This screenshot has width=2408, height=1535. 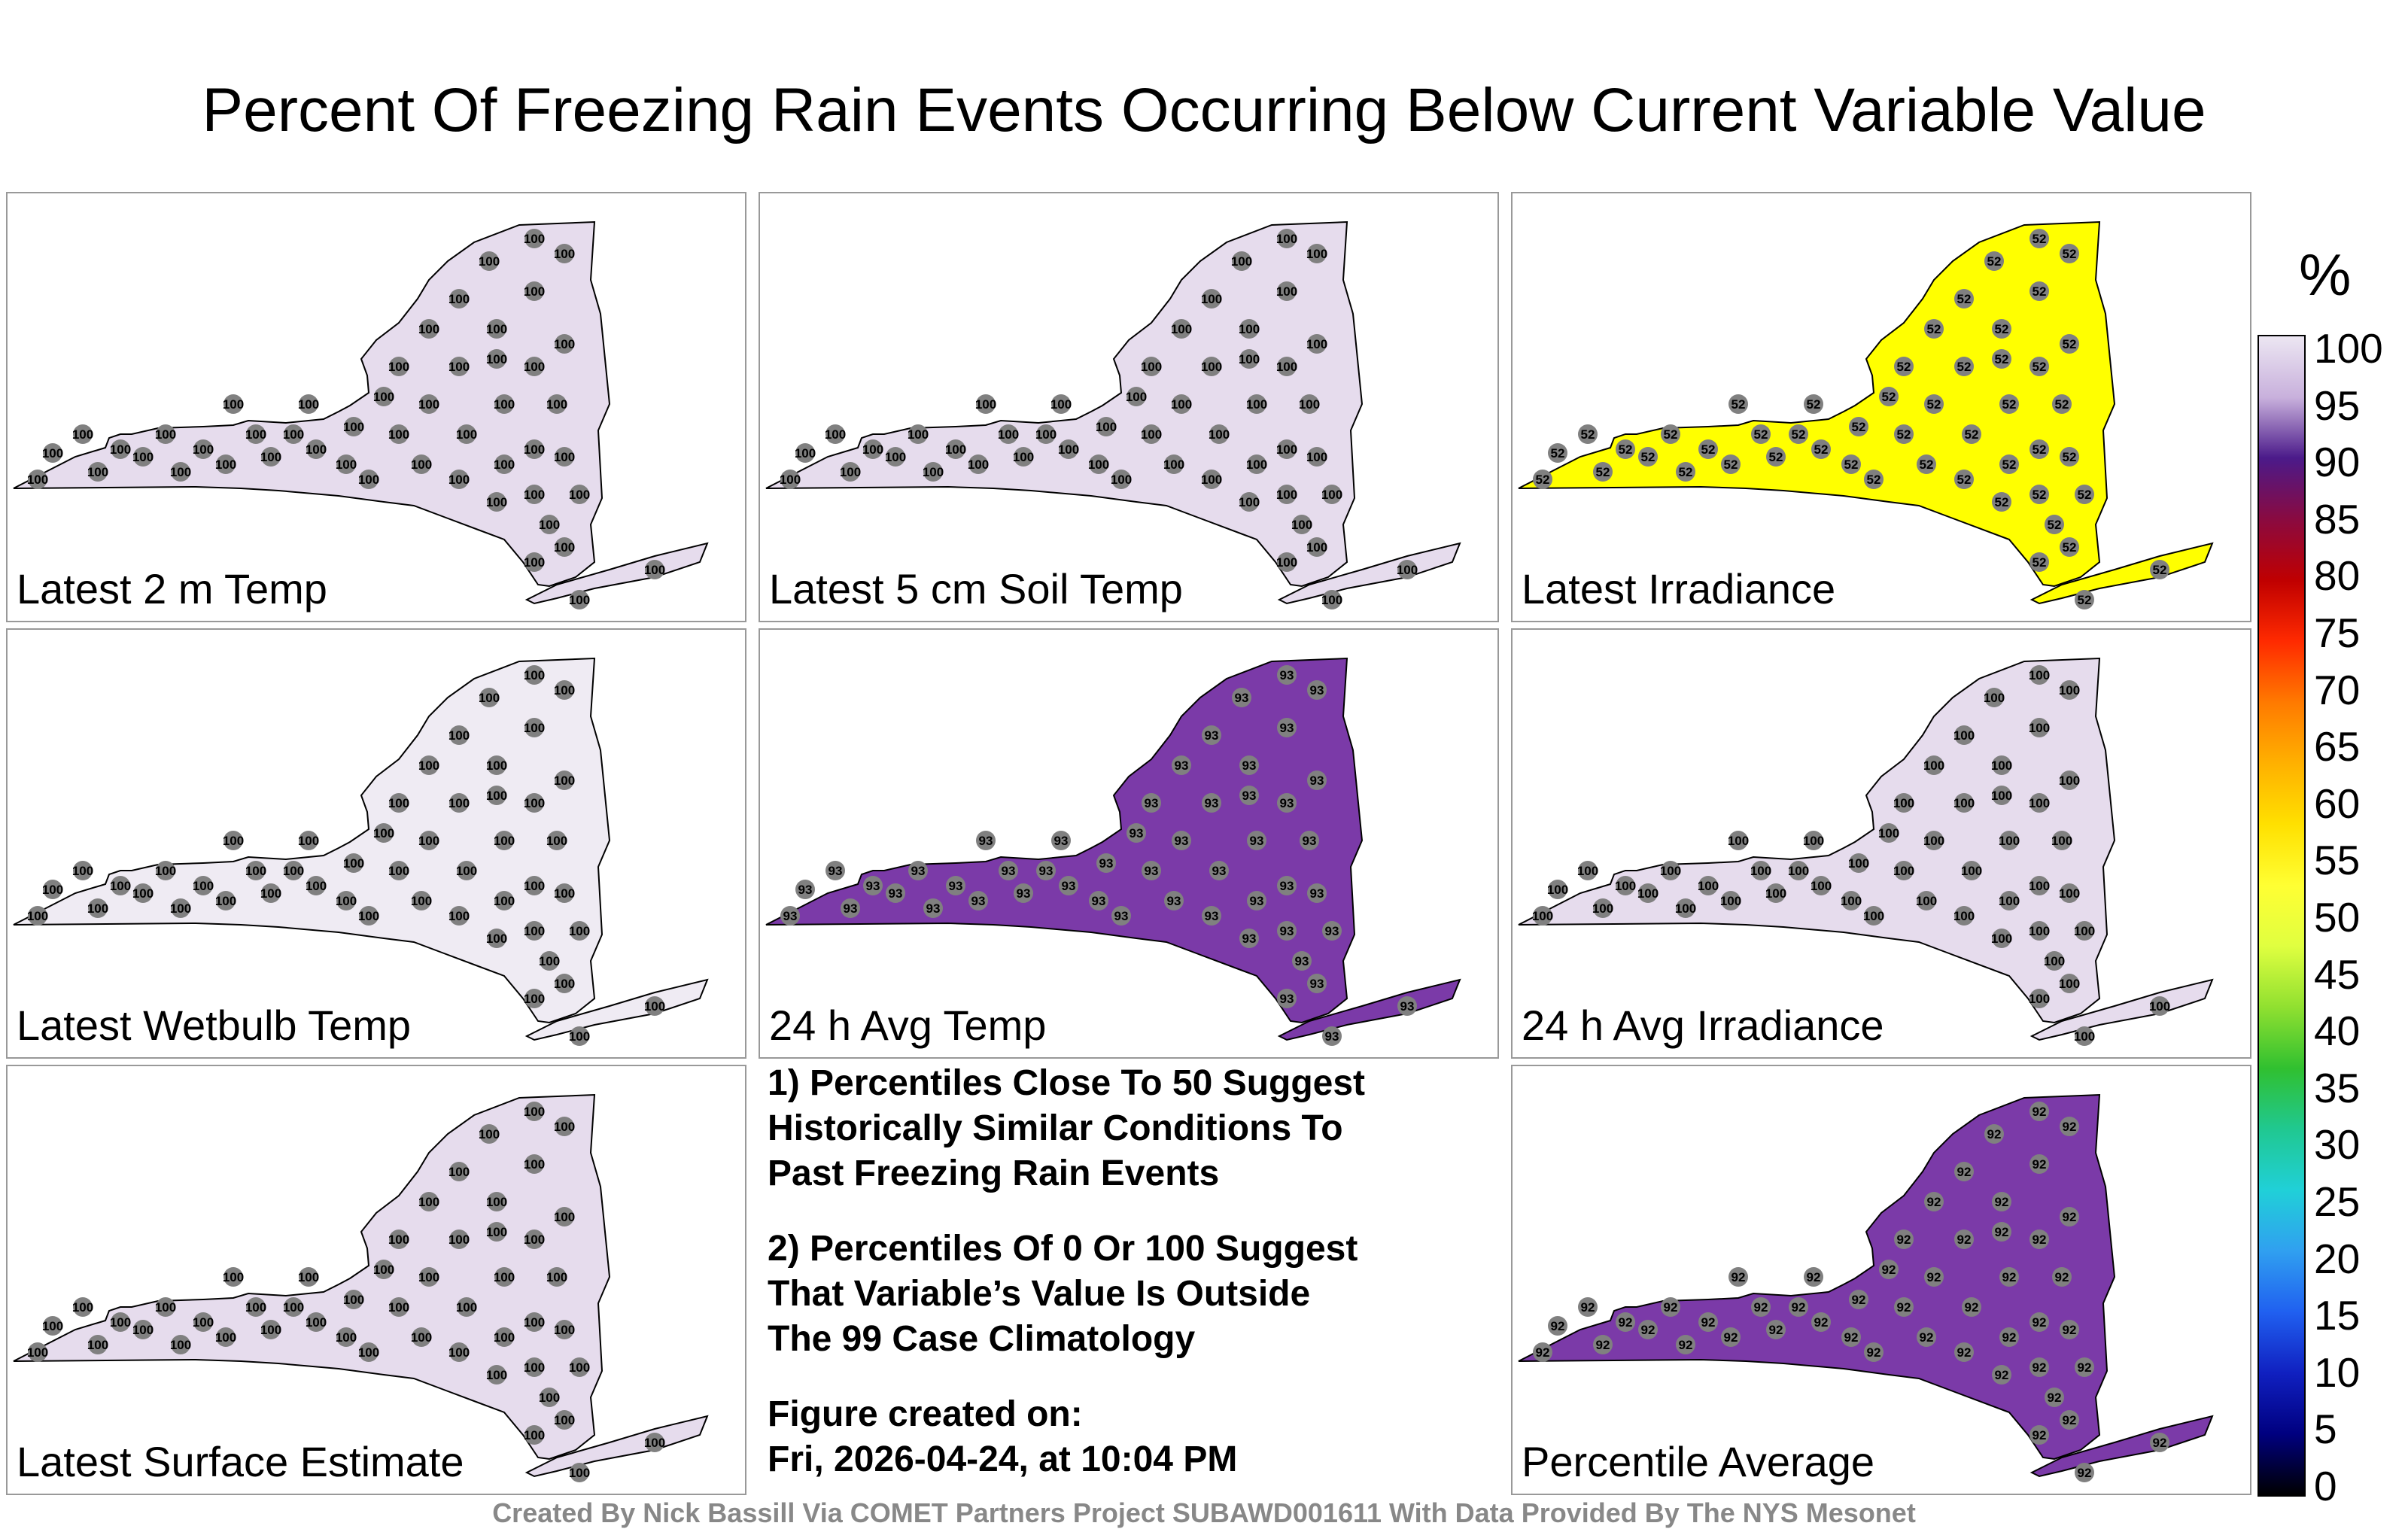 I want to click on legend-tick-label: 60, so click(x=2337, y=803).